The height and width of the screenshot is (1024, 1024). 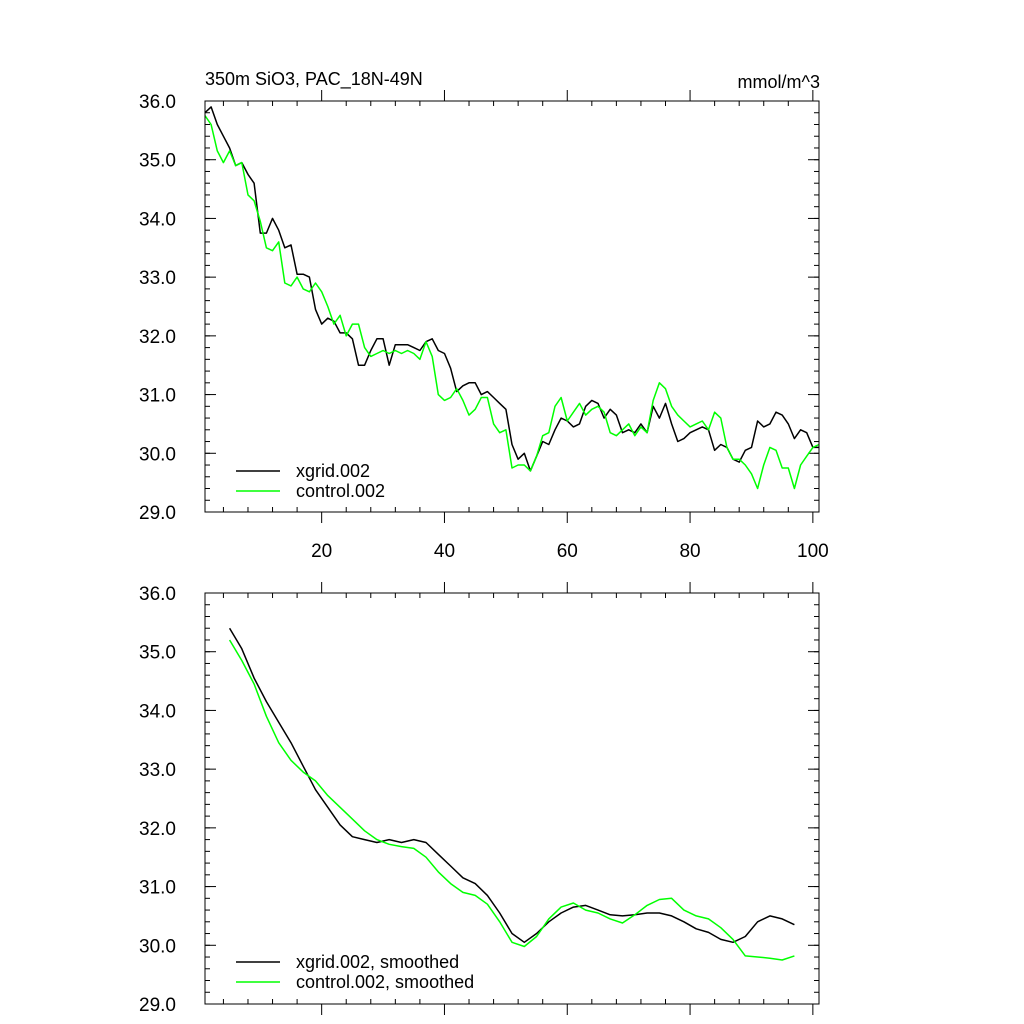 I want to click on legend-label-control-smoothed: control.002, smoothed, so click(x=385, y=982).